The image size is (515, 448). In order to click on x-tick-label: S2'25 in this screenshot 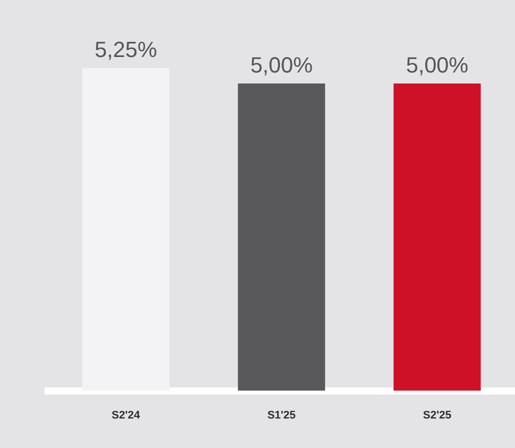, I will do `click(437, 415)`.